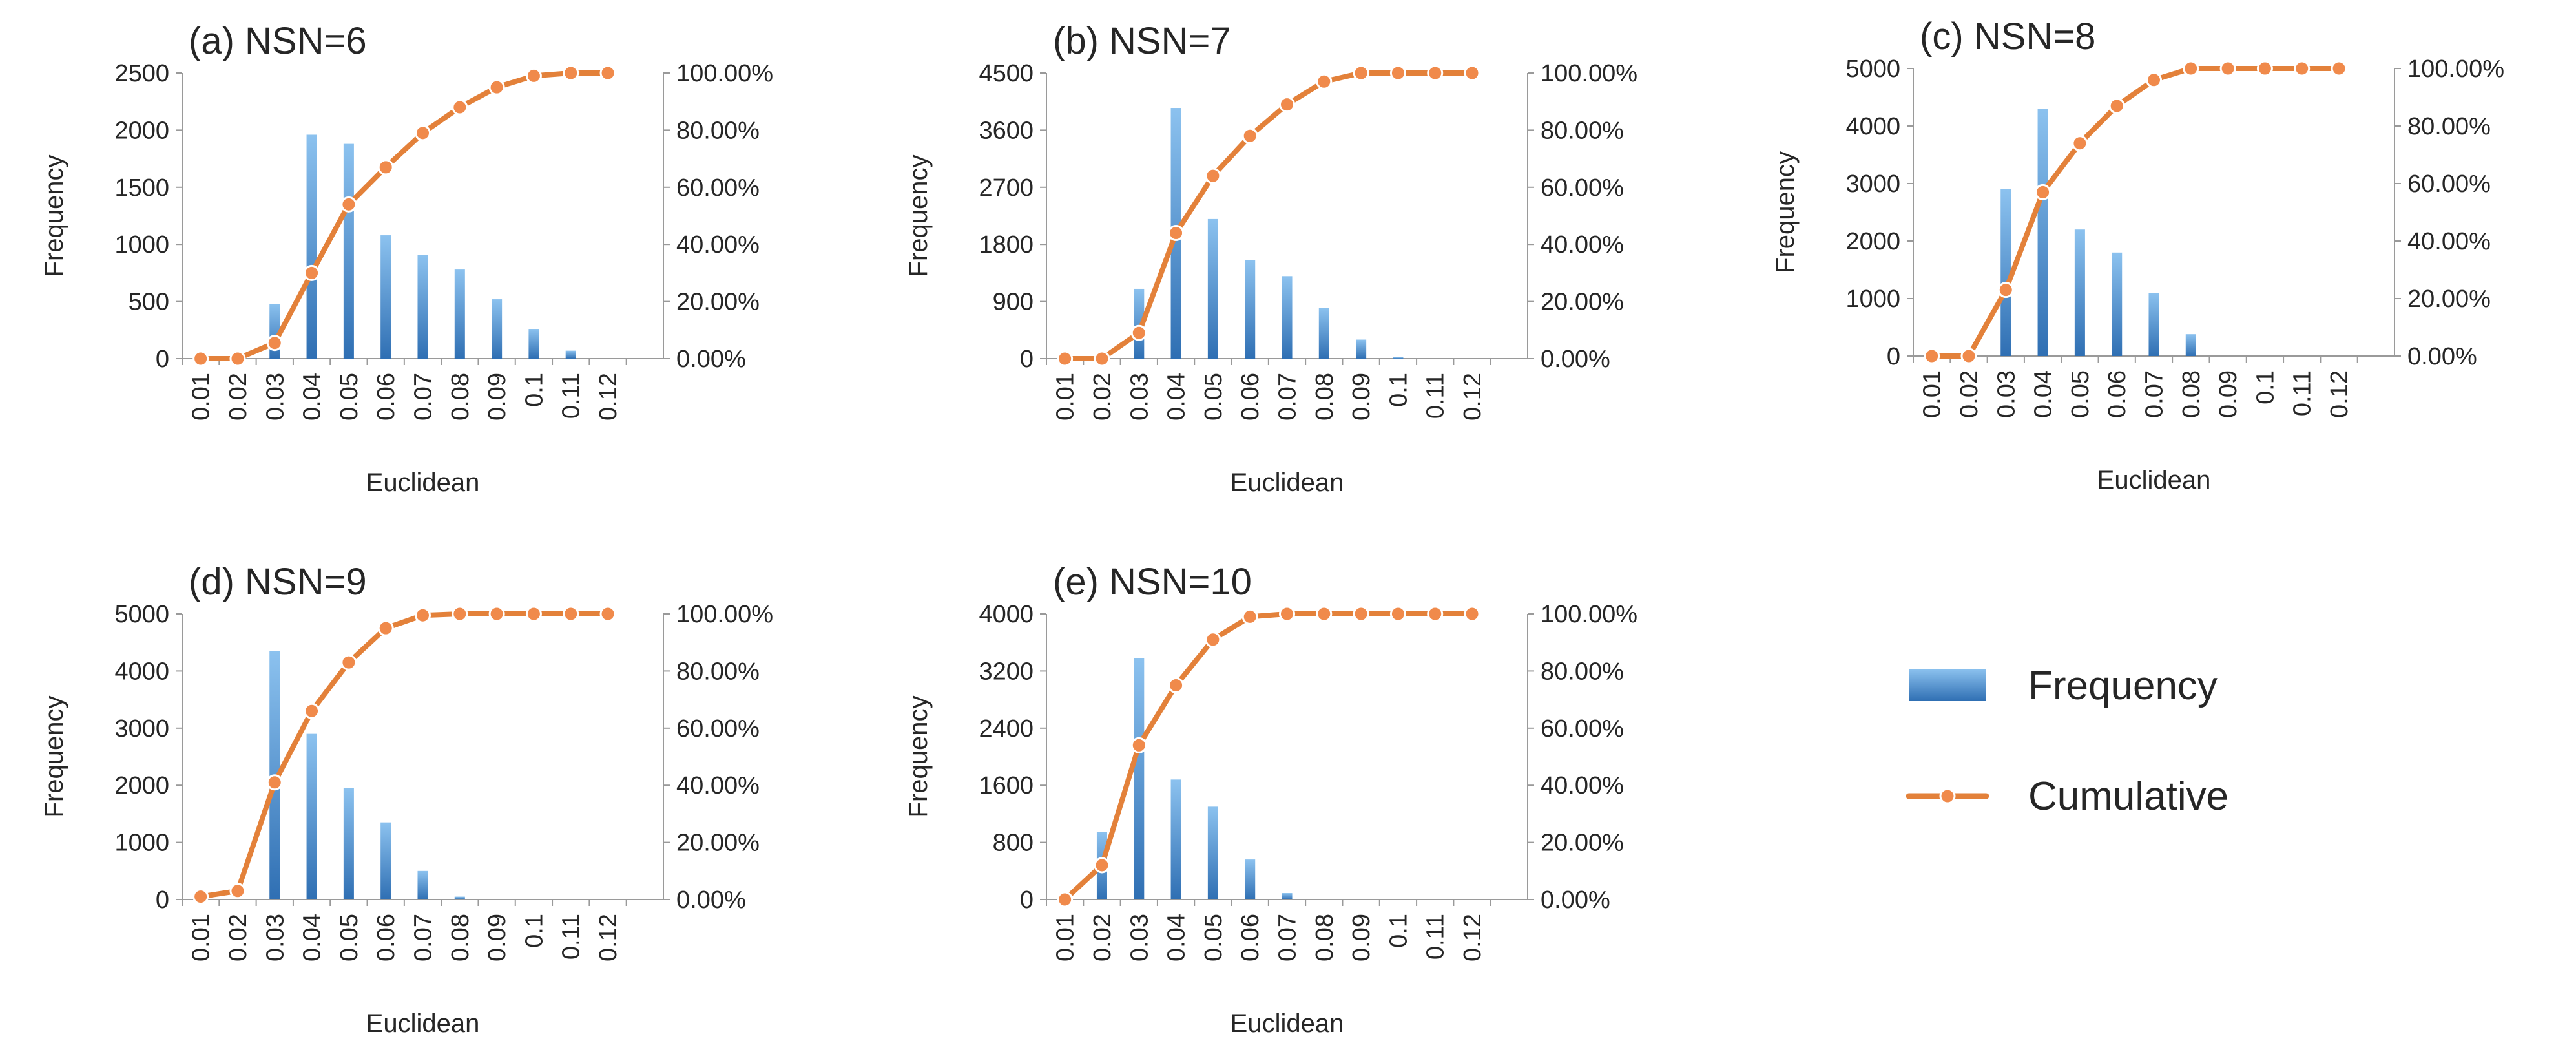 This screenshot has width=2576, height=1052. Describe the element at coordinates (141, 73) in the screenshot. I see `y-tick-label: 2500` at that location.